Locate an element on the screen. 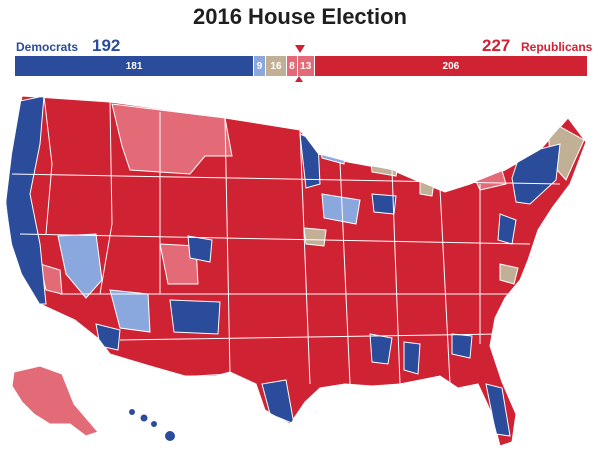 The width and height of the screenshot is (600, 472). new-mexico-democratic is located at coordinates (195, 317).